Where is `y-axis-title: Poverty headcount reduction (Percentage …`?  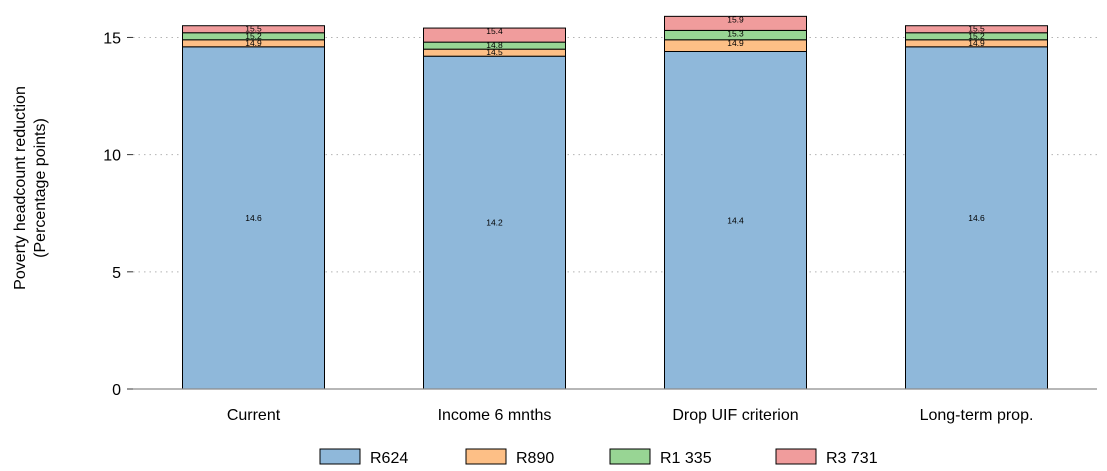 y-axis-title: Poverty headcount reduction (Percentage … is located at coordinates (30, 188).